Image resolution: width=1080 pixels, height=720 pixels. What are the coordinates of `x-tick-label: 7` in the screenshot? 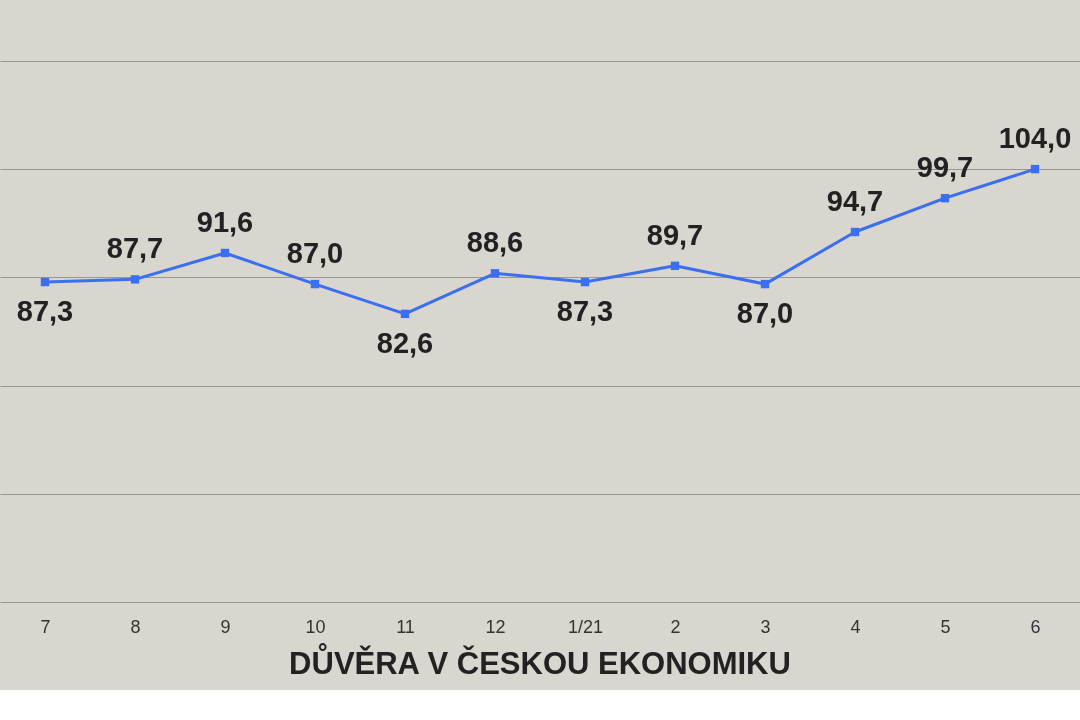 It's located at (45, 626).